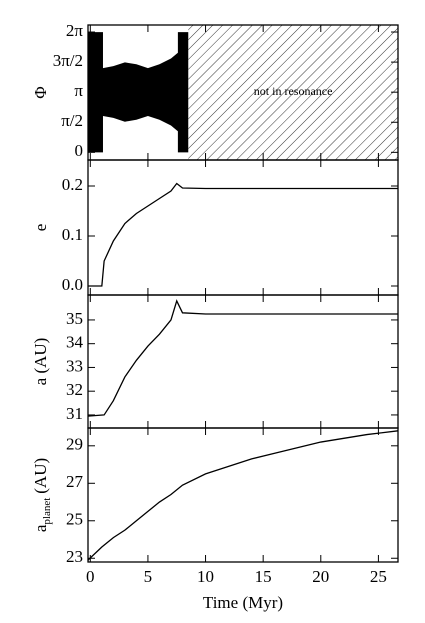 This screenshot has height=623, width=425. I want to click on x-axis-title: Time (Myr), so click(243, 602).